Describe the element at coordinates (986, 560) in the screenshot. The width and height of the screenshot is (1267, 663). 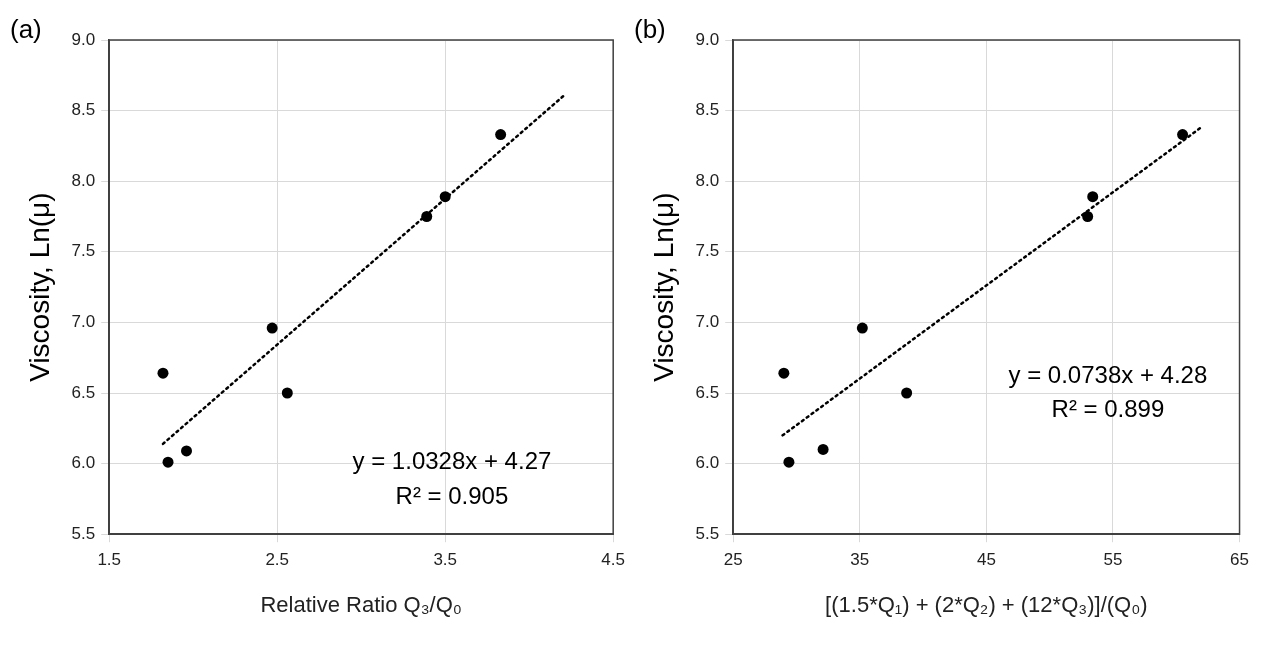
I see `x-tick-label: 45` at that location.